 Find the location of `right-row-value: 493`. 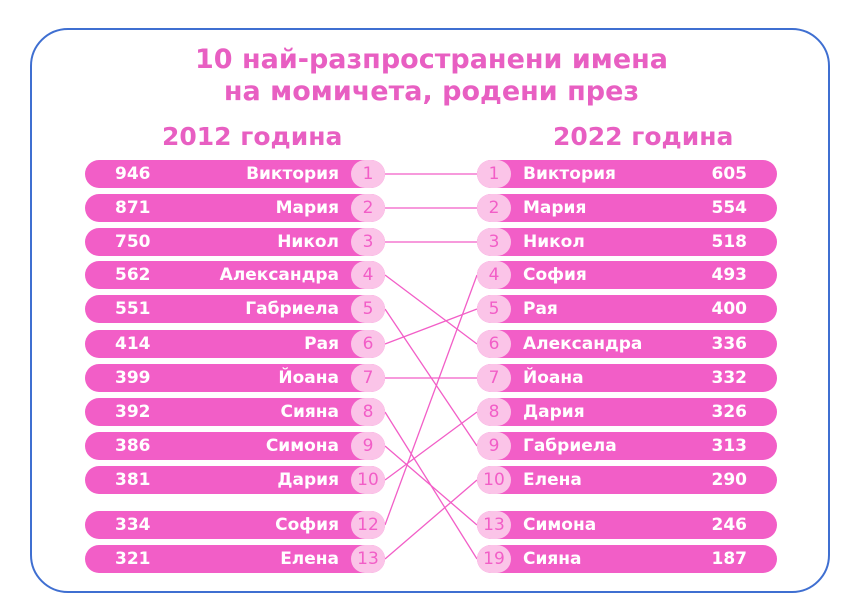

right-row-value: 493 is located at coordinates (729, 275).